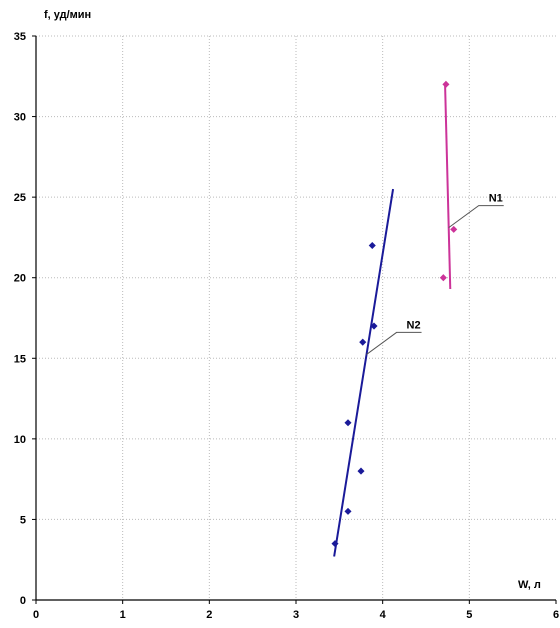  Describe the element at coordinates (383, 615) in the screenshot. I see `x-tick-label: 4` at that location.